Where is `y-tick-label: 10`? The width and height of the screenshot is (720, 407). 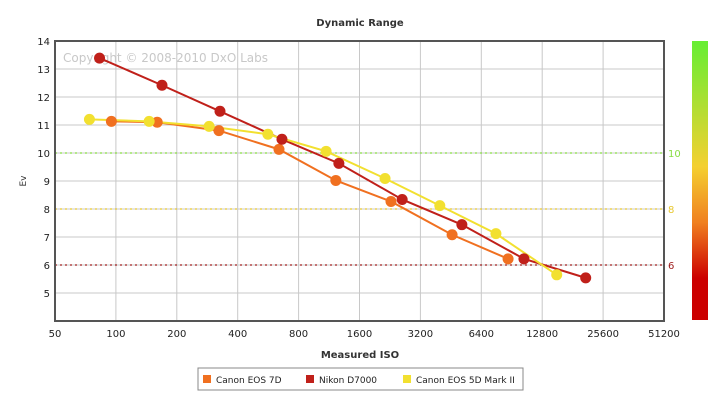 y-tick-label: 10 is located at coordinates (43, 154).